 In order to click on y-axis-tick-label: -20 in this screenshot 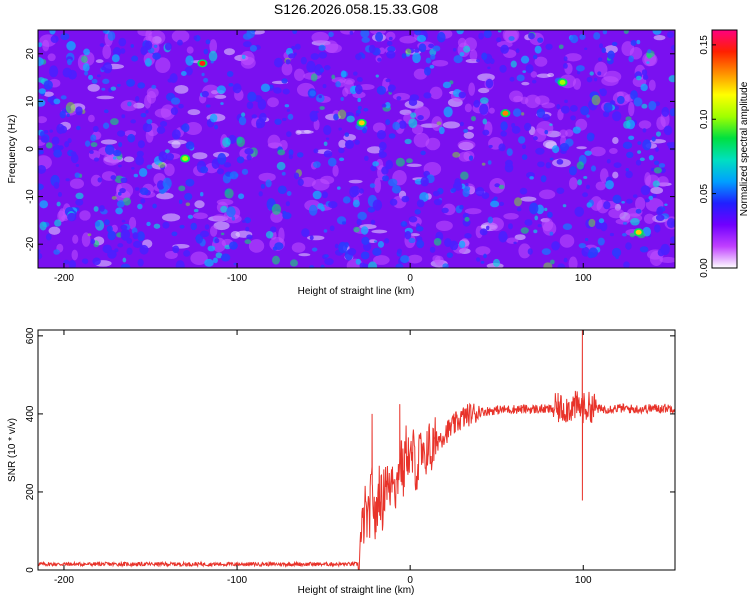, I will do `click(30, 244)`.